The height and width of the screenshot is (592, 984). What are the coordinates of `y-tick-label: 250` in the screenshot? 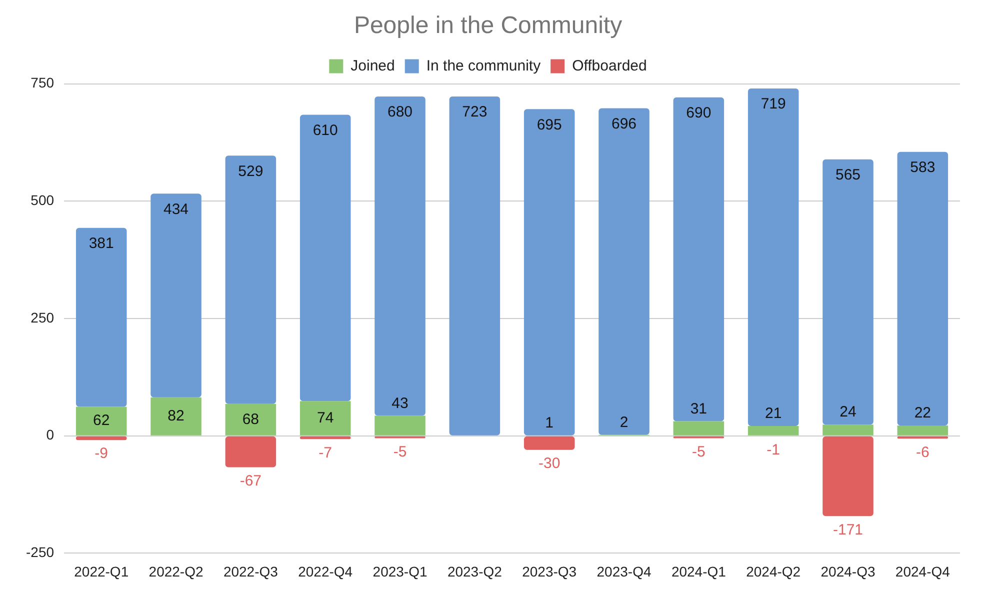 It's located at (42, 317).